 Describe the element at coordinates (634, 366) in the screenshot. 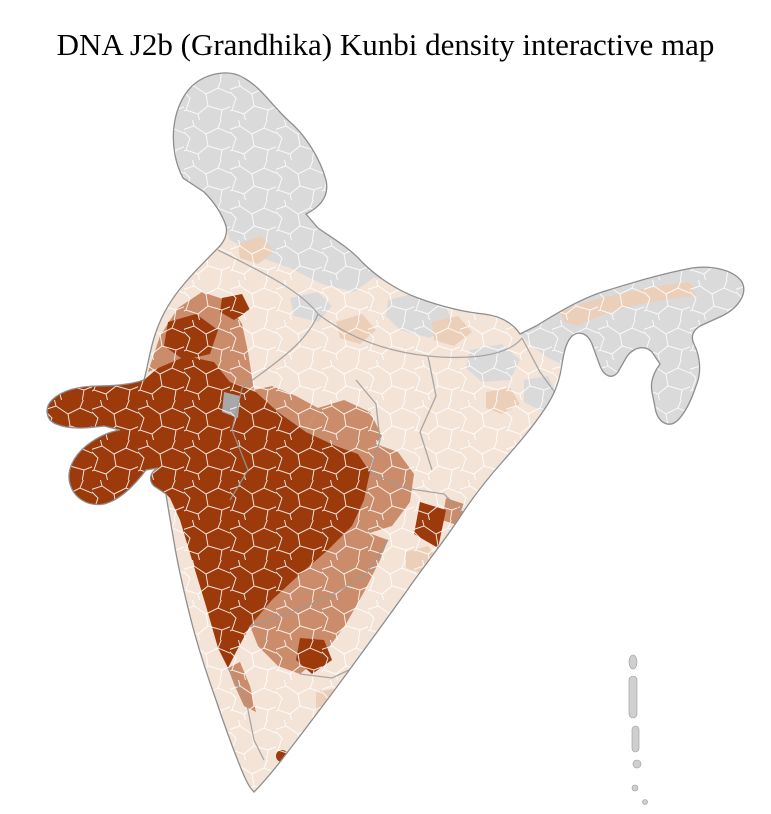

I see `region-tripura-medium` at that location.